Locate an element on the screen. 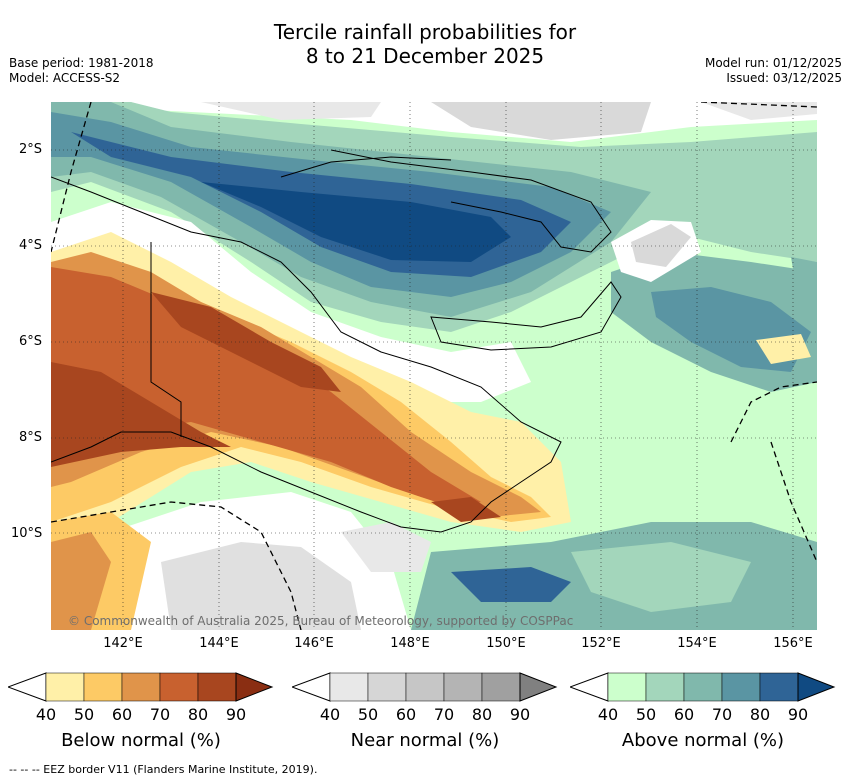 This screenshot has width=850, height=781. below-normal-80-central is located at coordinates (246, 342).